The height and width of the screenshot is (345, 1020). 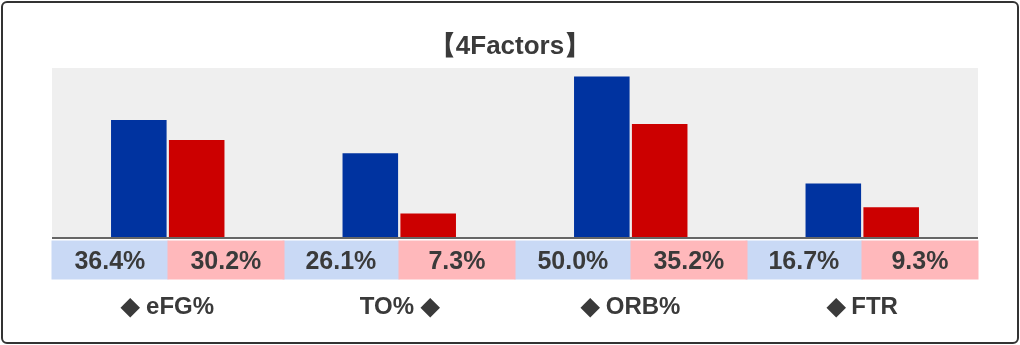 I want to click on data-label: 7.3%, so click(x=457, y=260).